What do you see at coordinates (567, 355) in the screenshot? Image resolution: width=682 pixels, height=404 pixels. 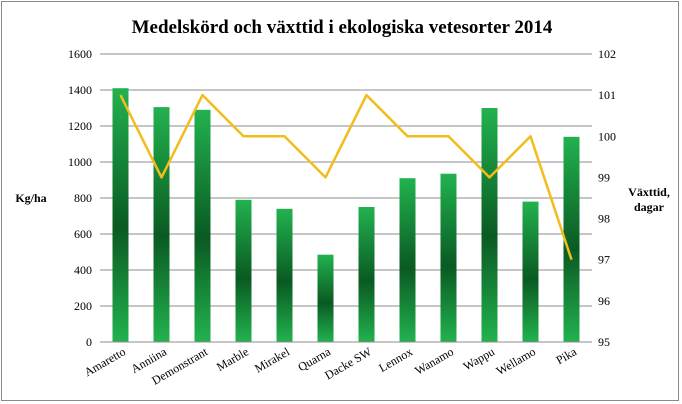 I see `x-tick-label: Pika` at bounding box center [567, 355].